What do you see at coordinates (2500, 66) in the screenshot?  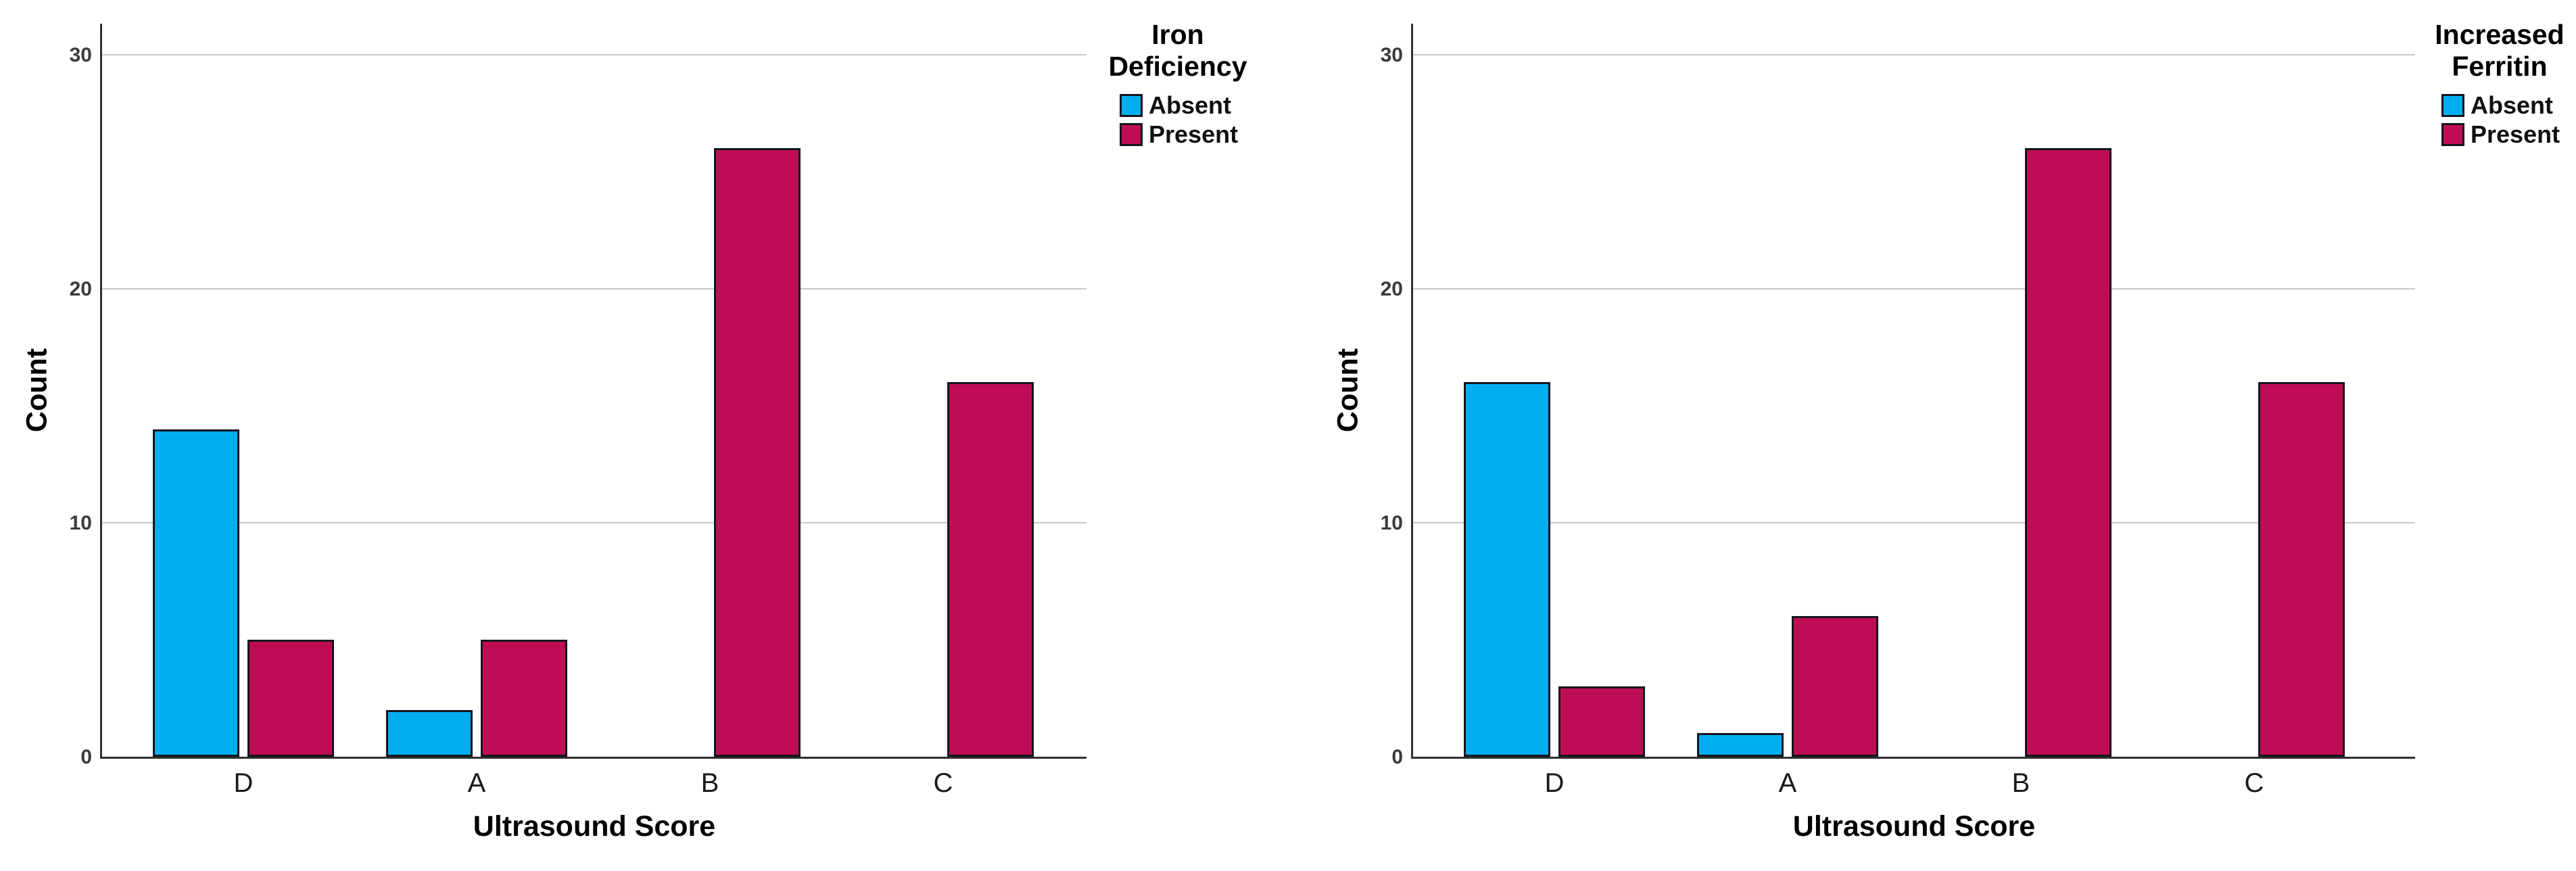 I see `legend-title-line-2: Ferritin` at bounding box center [2500, 66].